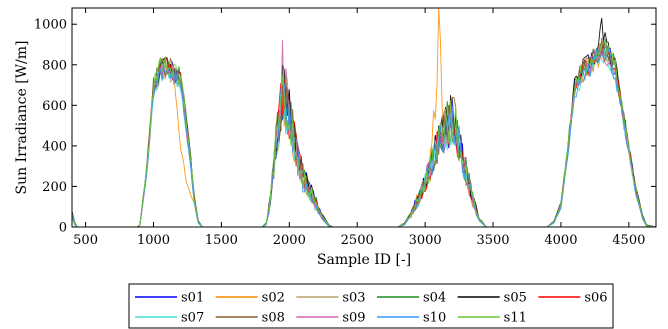  Describe the element at coordinates (515, 298) in the screenshot. I see `legend-label-s05: s05` at that location.